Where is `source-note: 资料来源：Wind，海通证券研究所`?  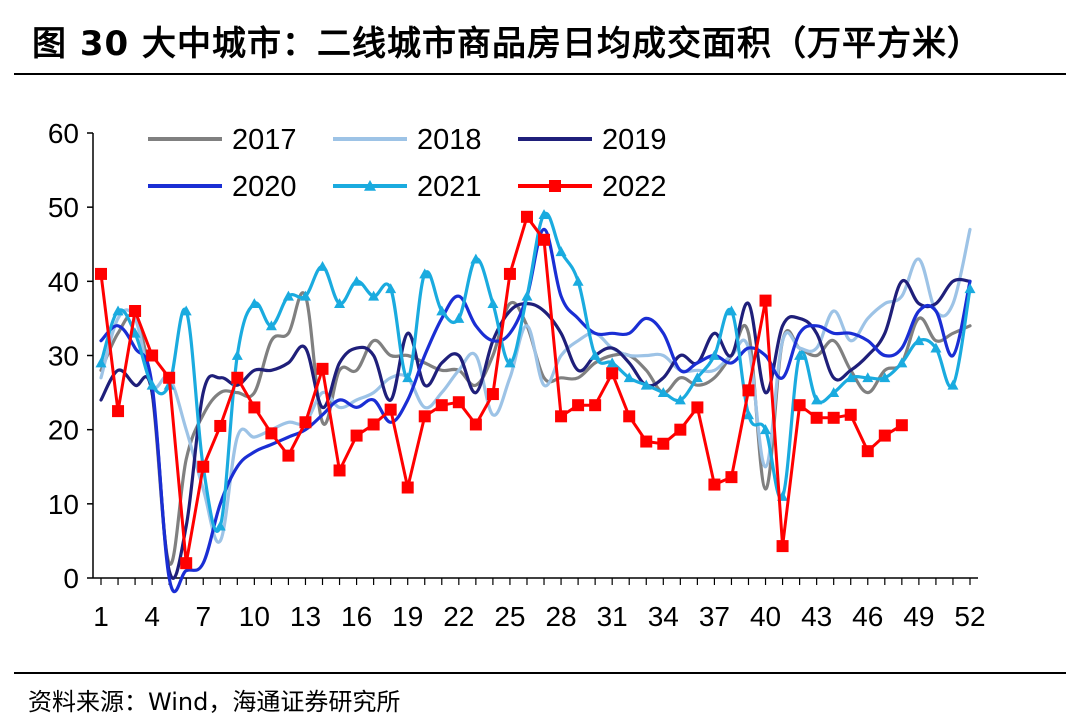 source-note: 资料来源：Wind，海通证券研究所 is located at coordinates (214, 702).